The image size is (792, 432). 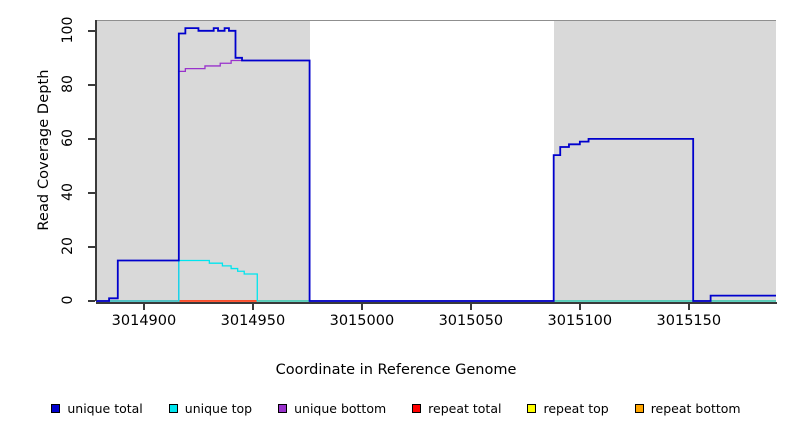 I want to click on series-line-unique-top, so click(x=436, y=280).